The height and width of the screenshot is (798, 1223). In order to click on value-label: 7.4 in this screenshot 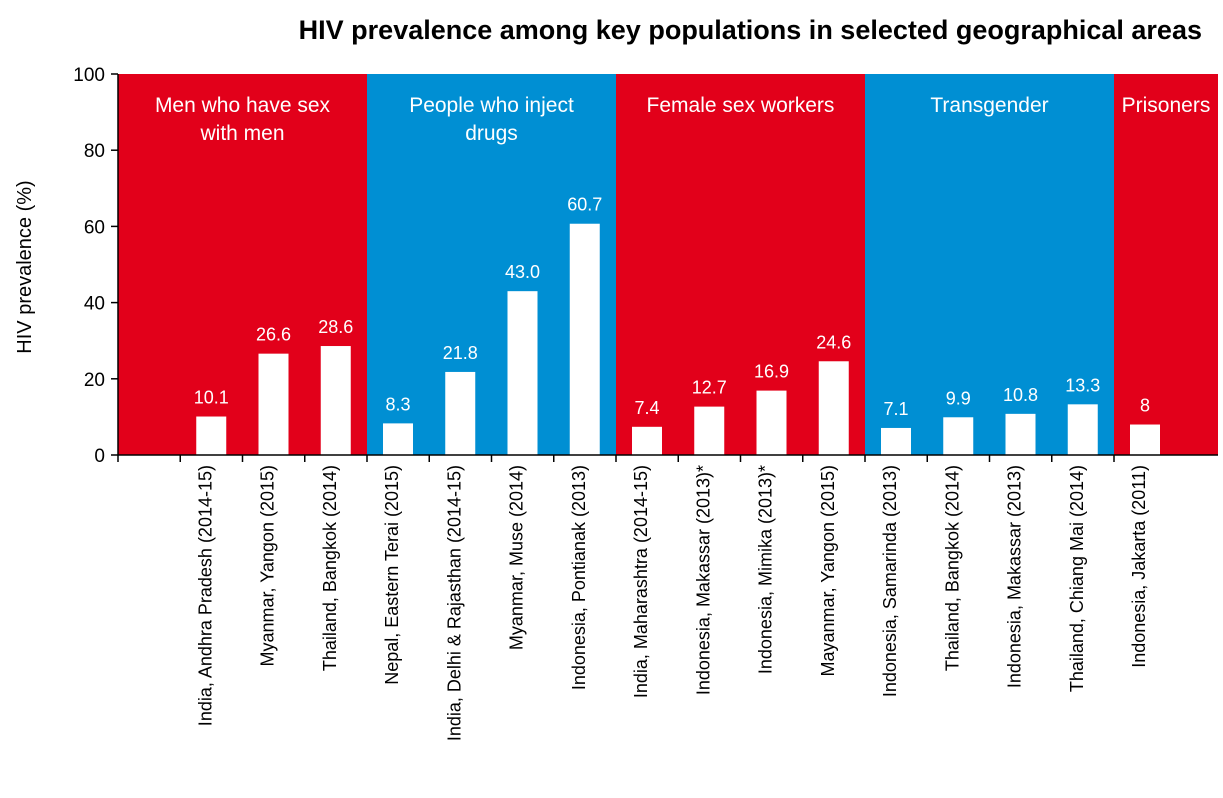, I will do `click(646, 408)`.